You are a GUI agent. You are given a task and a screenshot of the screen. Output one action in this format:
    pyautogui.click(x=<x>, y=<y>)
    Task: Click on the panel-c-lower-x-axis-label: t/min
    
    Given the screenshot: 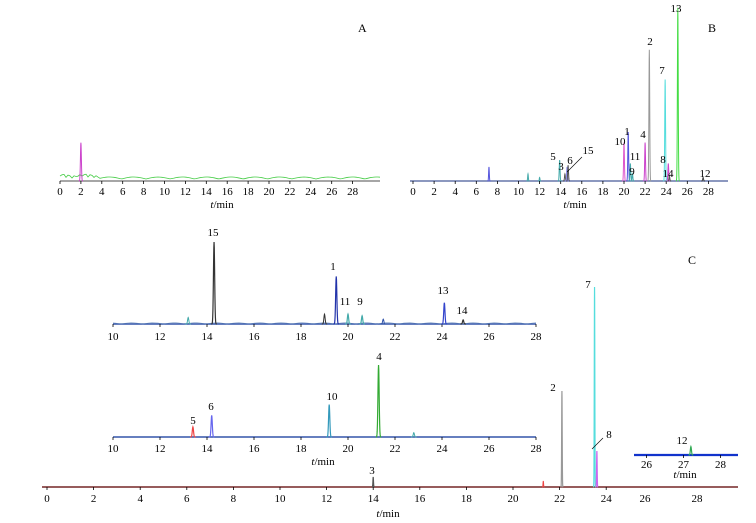 What is the action you would take?
    pyautogui.click(x=388, y=514)
    